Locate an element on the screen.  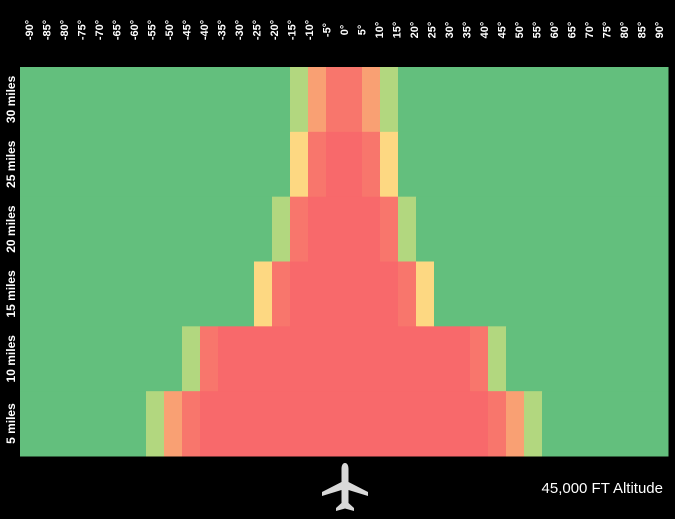
x-tick-label: -40° is located at coordinates (205, 30).